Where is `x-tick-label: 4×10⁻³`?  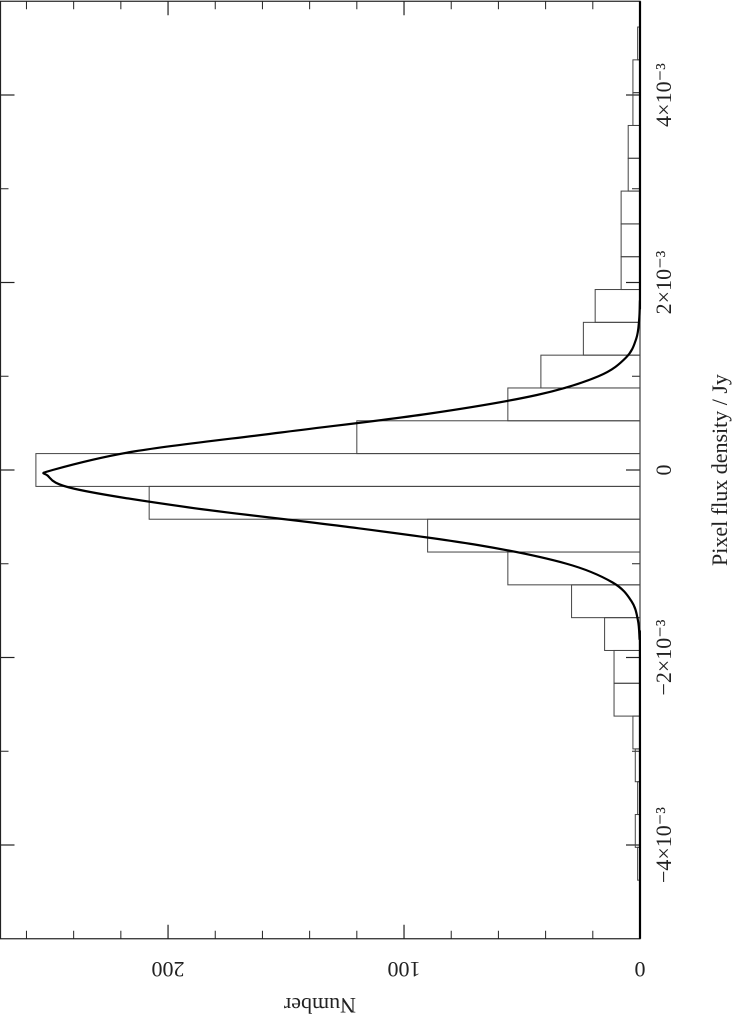 x-tick-label: 4×10⁻³ is located at coordinates (663, 95).